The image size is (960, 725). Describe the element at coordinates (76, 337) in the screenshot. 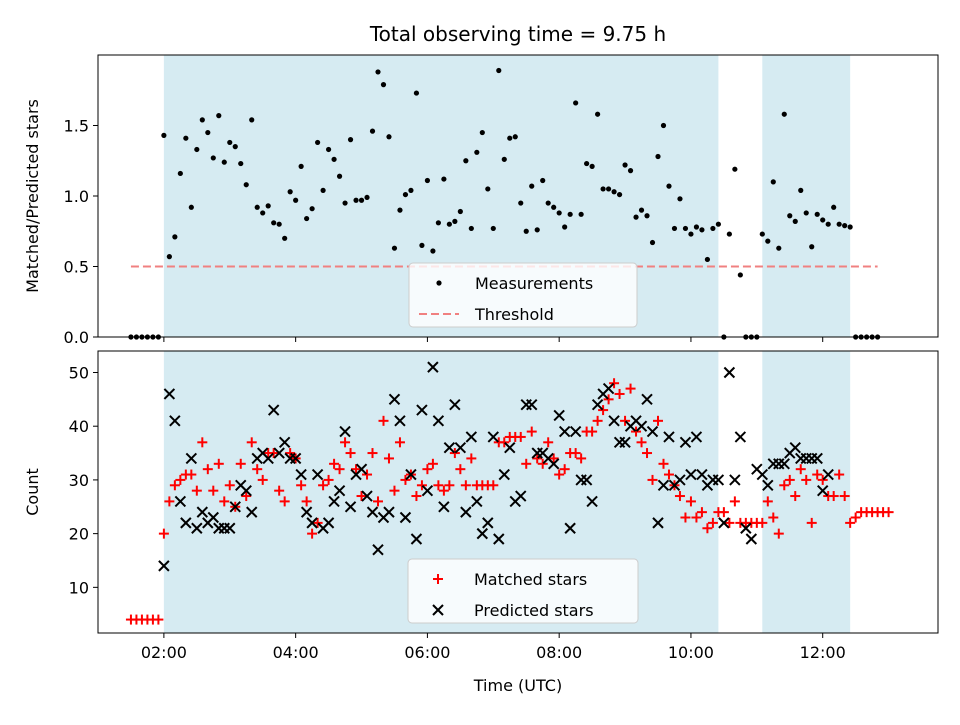

I see `y-tick-label: 0.0` at that location.